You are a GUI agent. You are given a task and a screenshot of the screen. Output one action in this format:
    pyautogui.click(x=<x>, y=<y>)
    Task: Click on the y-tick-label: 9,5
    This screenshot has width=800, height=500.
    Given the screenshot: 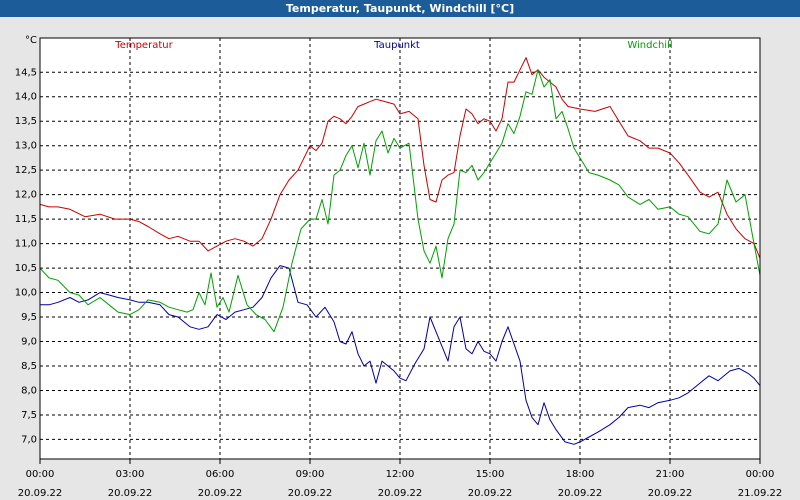 What is the action you would take?
    pyautogui.click(x=29, y=317)
    